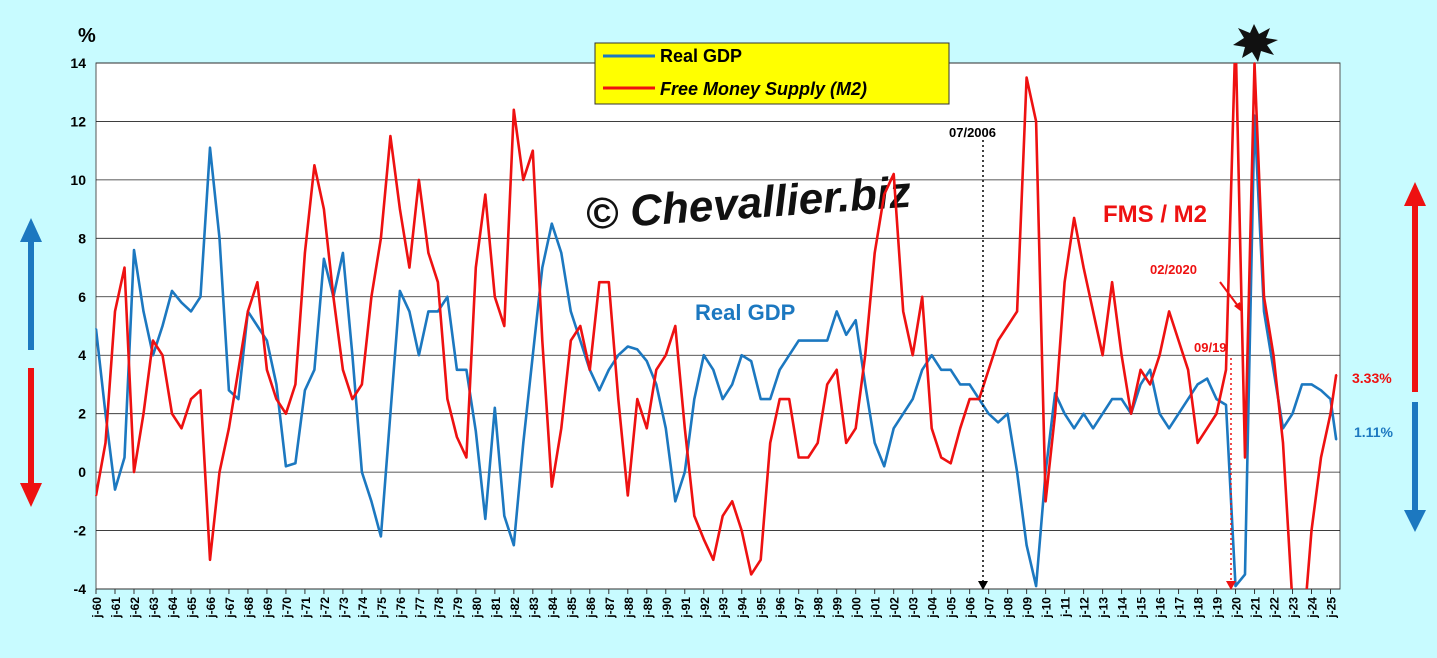 Image resolution: width=1437 pixels, height=658 pixels. What do you see at coordinates (211, 608) in the screenshot?
I see `x-tick-label: j-66` at bounding box center [211, 608].